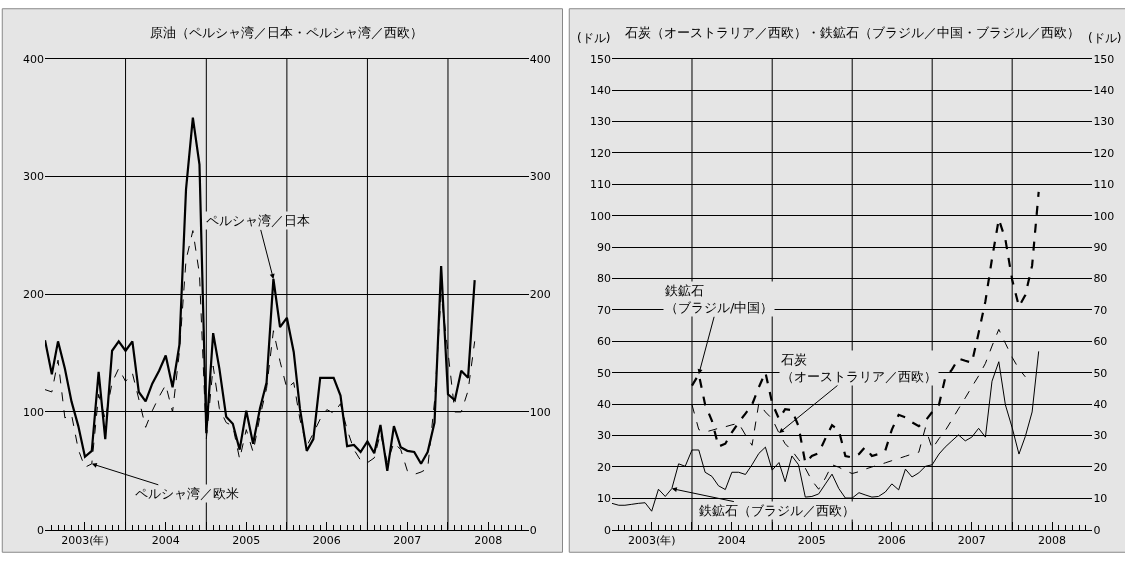 This screenshot has height=562, width=1125. Describe the element at coordinates (604, 436) in the screenshot. I see `y-tick-label: 30` at that location.